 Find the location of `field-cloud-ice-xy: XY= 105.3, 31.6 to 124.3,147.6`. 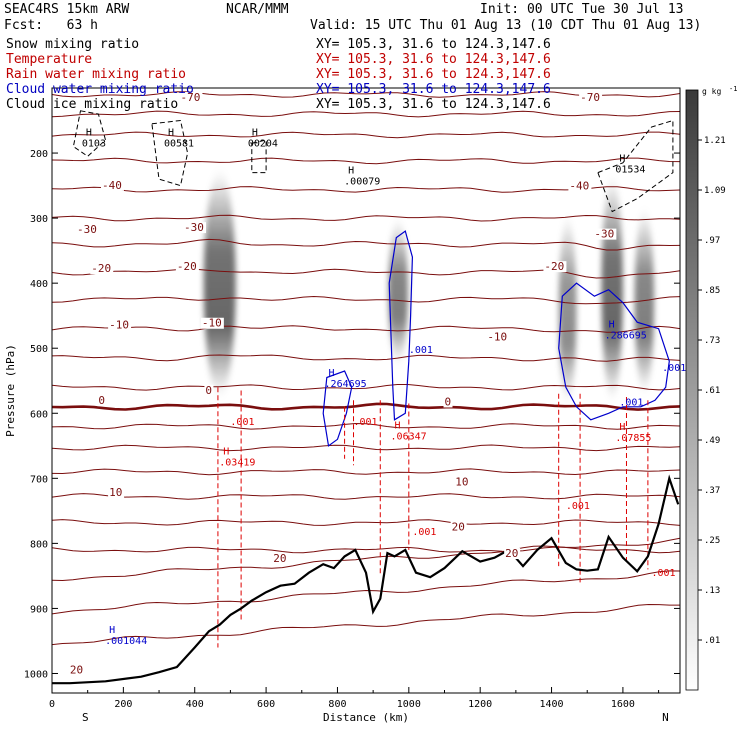

field-cloud-ice-xy: XY= 105.3, 31.6 to 124.3,147.6 is located at coordinates (433, 104).